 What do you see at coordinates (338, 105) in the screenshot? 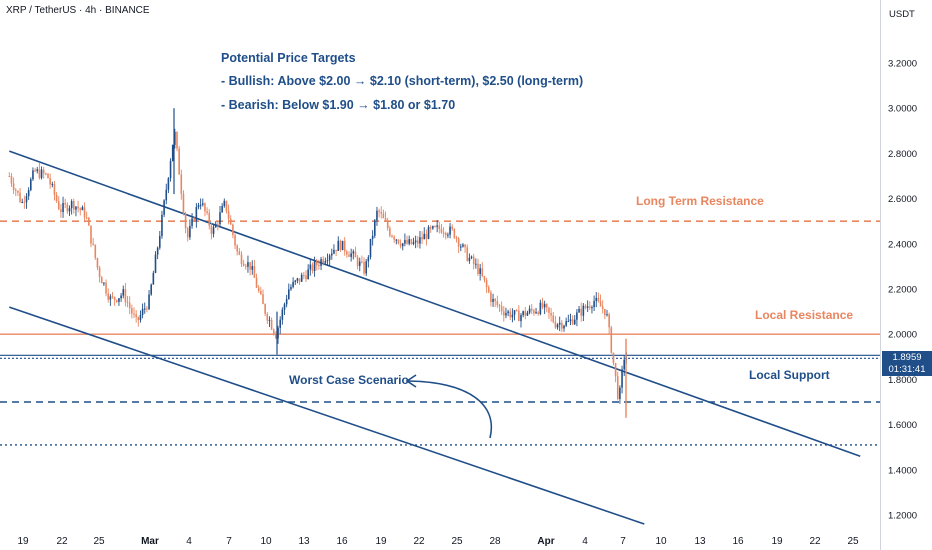
I see `bearish-target: - Bearish: Below $1.90 → $1.80 or $1.70` at bounding box center [338, 105].